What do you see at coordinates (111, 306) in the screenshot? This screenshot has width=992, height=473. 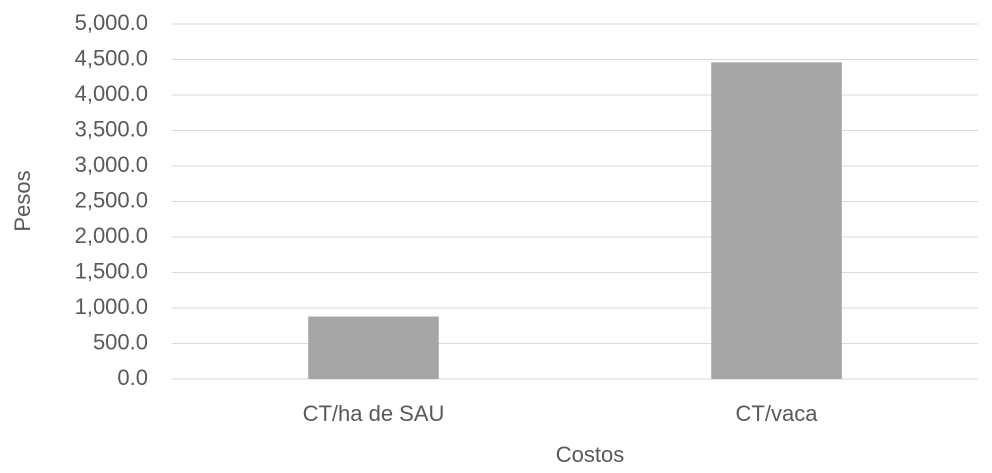 I see `y-tick-label: 1,000.0` at bounding box center [111, 306].